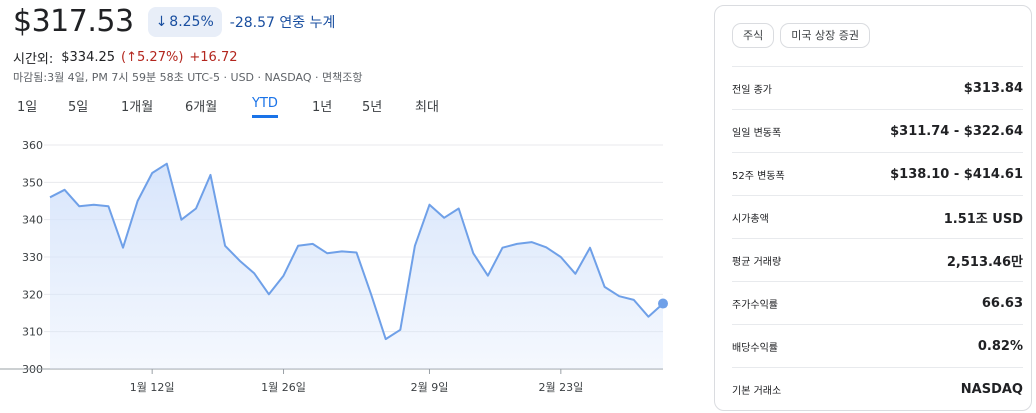 This screenshot has height=413, width=1036. I want to click on after-hours-open-paren: (, so click(124, 57).